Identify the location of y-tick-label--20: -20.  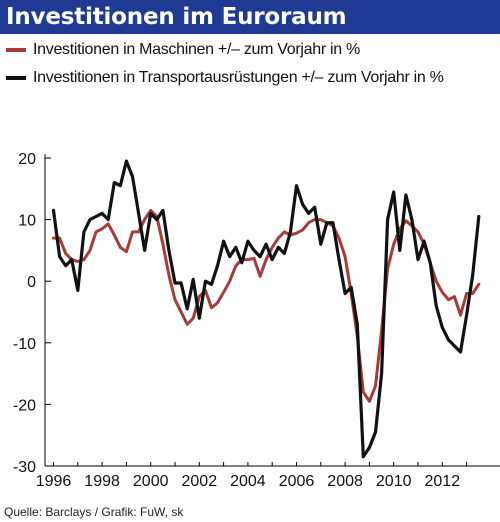
(24, 405).